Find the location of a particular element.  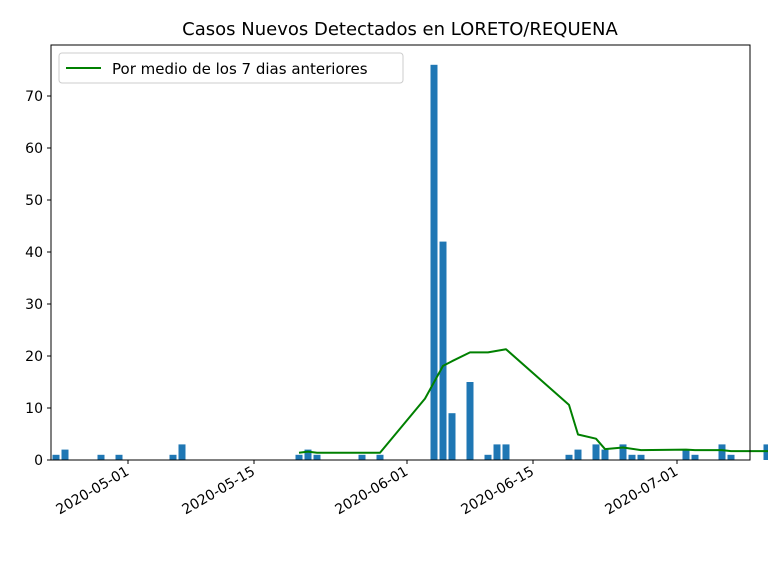

x-tick-label: 2020-05-15 is located at coordinates (219, 491).